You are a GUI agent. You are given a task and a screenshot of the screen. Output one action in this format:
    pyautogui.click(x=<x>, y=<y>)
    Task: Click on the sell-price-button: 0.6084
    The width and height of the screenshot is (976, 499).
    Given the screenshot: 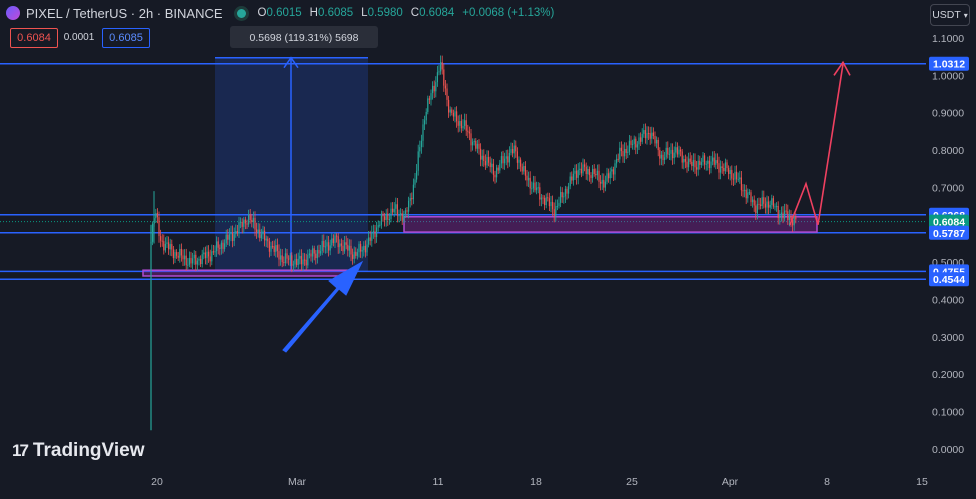 What is the action you would take?
    pyautogui.click(x=34, y=38)
    